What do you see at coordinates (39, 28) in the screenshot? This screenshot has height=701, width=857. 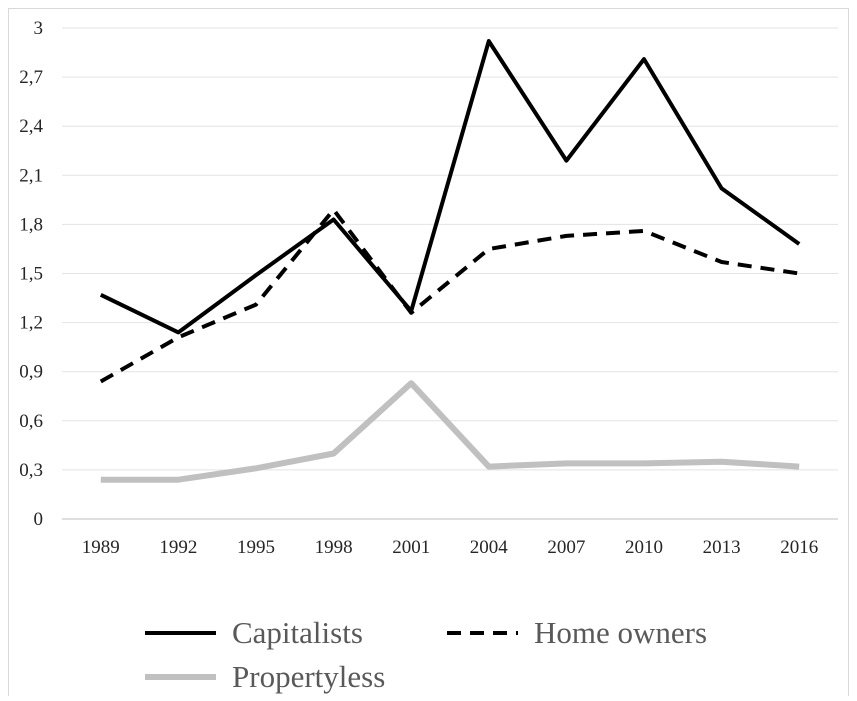 I see `y-tick-label: 3` at bounding box center [39, 28].